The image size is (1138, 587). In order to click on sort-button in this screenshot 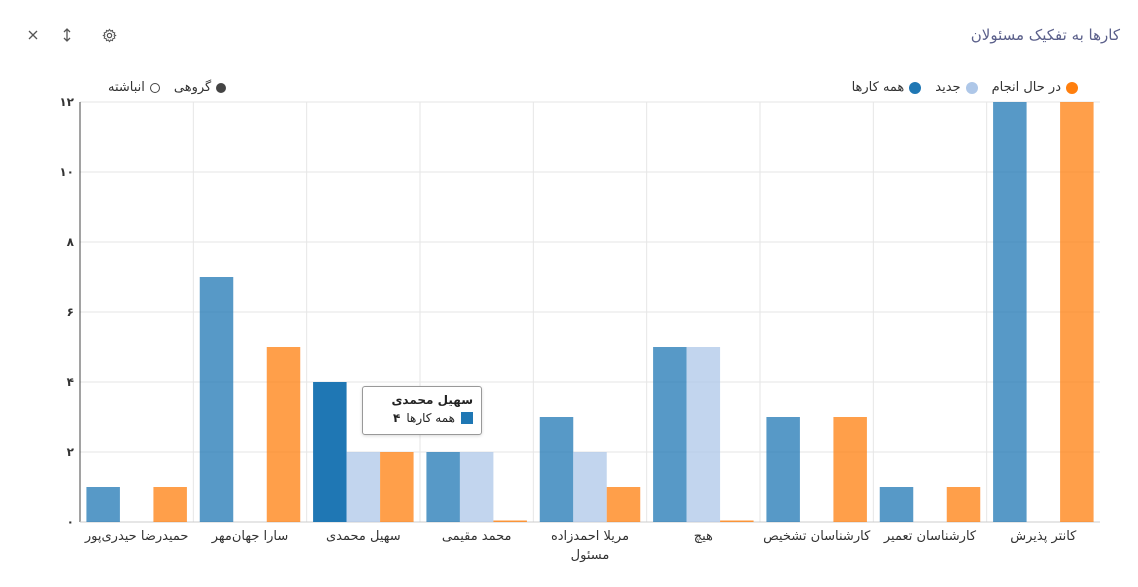, I will do `click(67, 35)`.